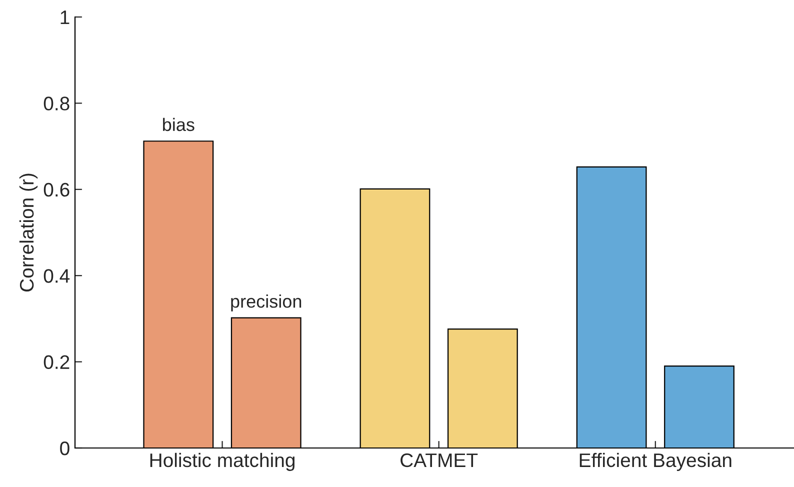 Image resolution: width=794 pixels, height=487 pixels. I want to click on series-label: bias, so click(178, 125).